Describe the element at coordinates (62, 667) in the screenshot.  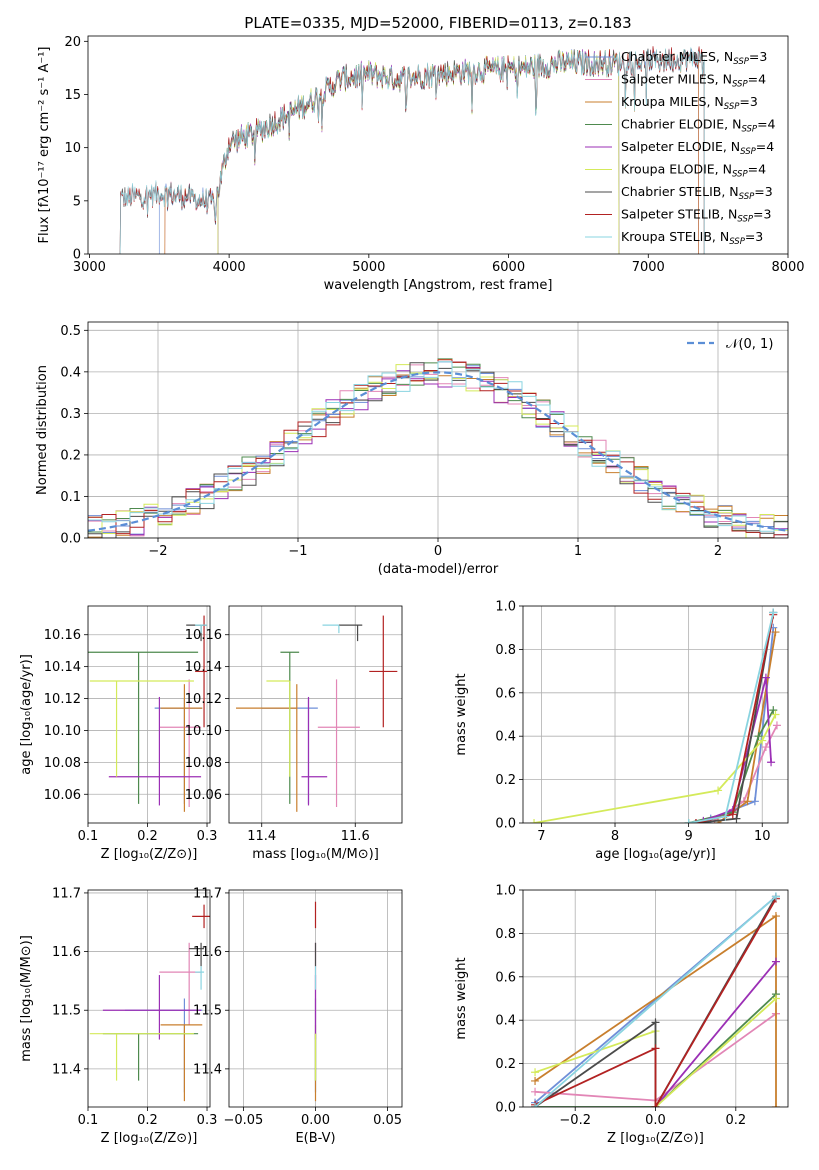
I see `age_vs_Z-ytick-label: 10.14` at that location.